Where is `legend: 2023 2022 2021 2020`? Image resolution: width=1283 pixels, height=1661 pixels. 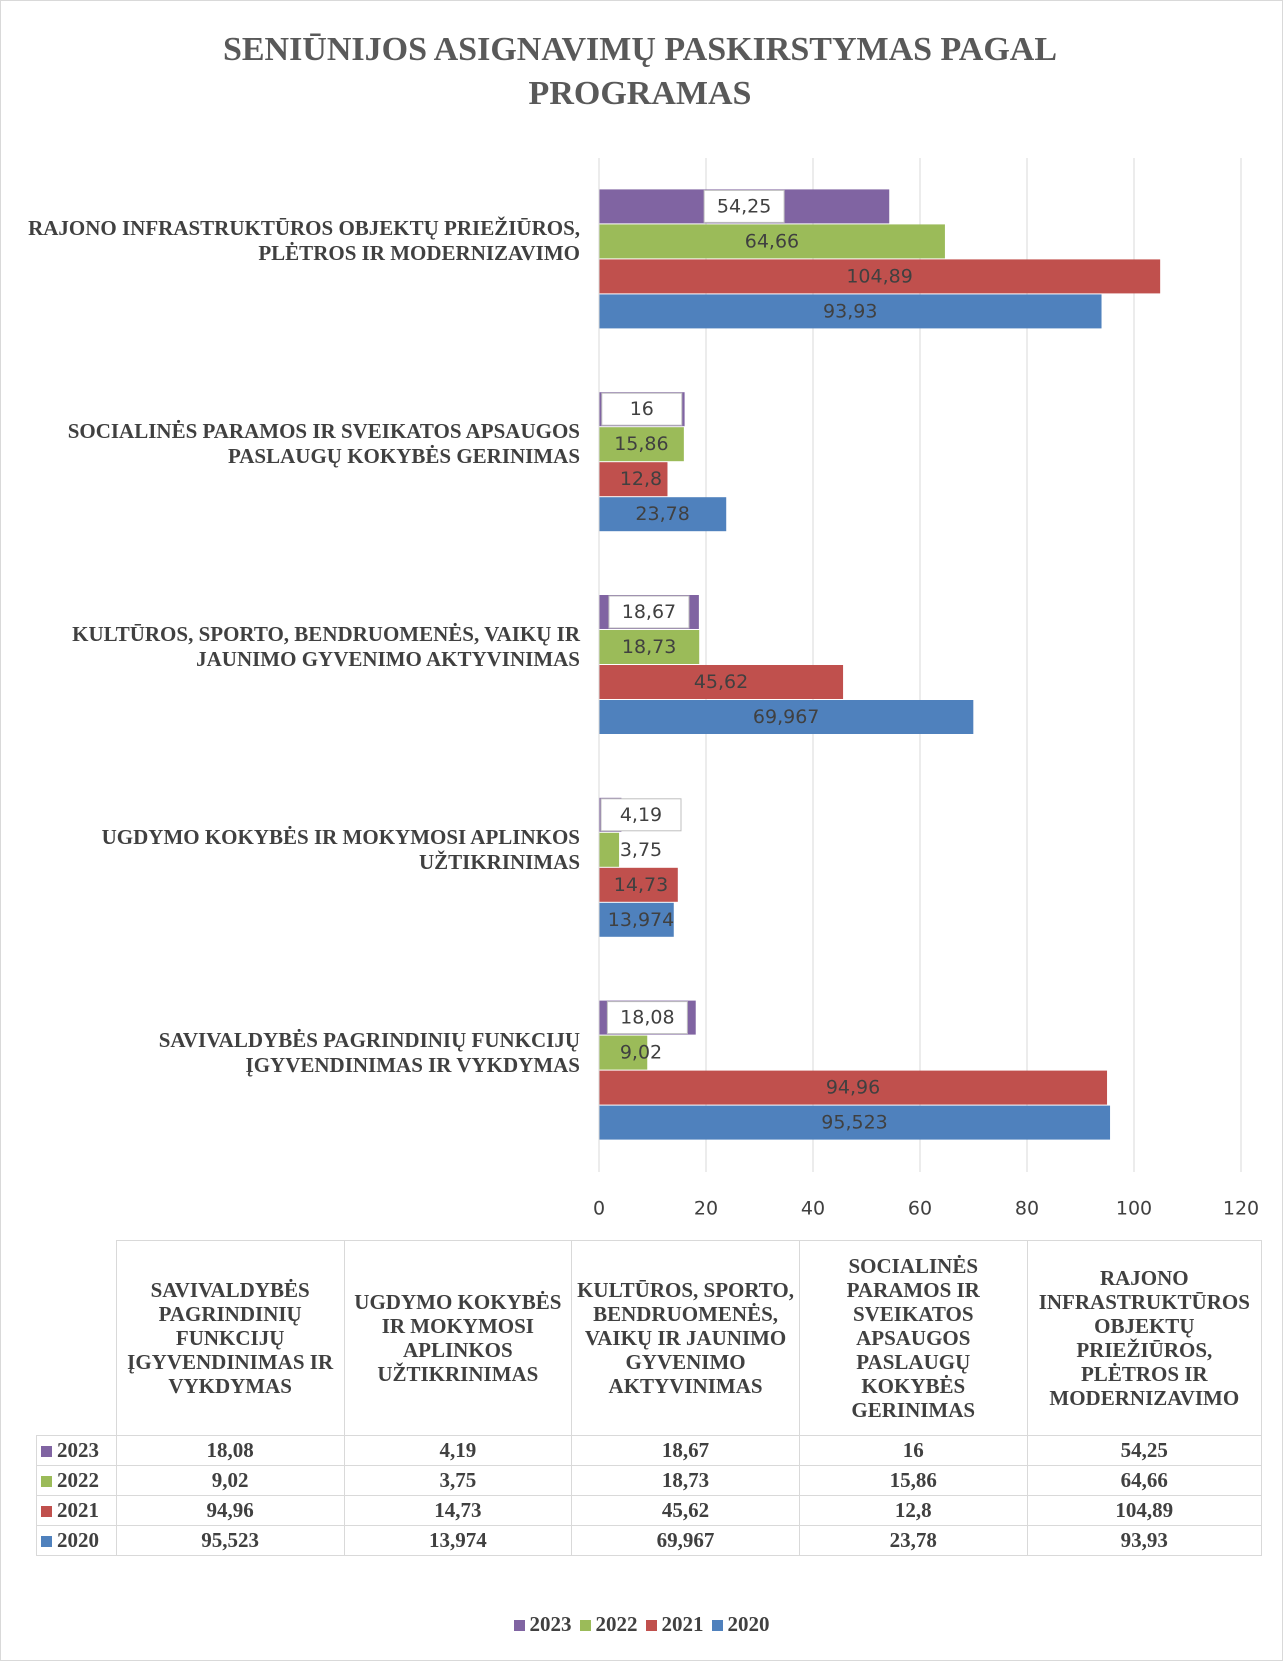 legend: 2023 2022 2021 2020 is located at coordinates (641, 1624).